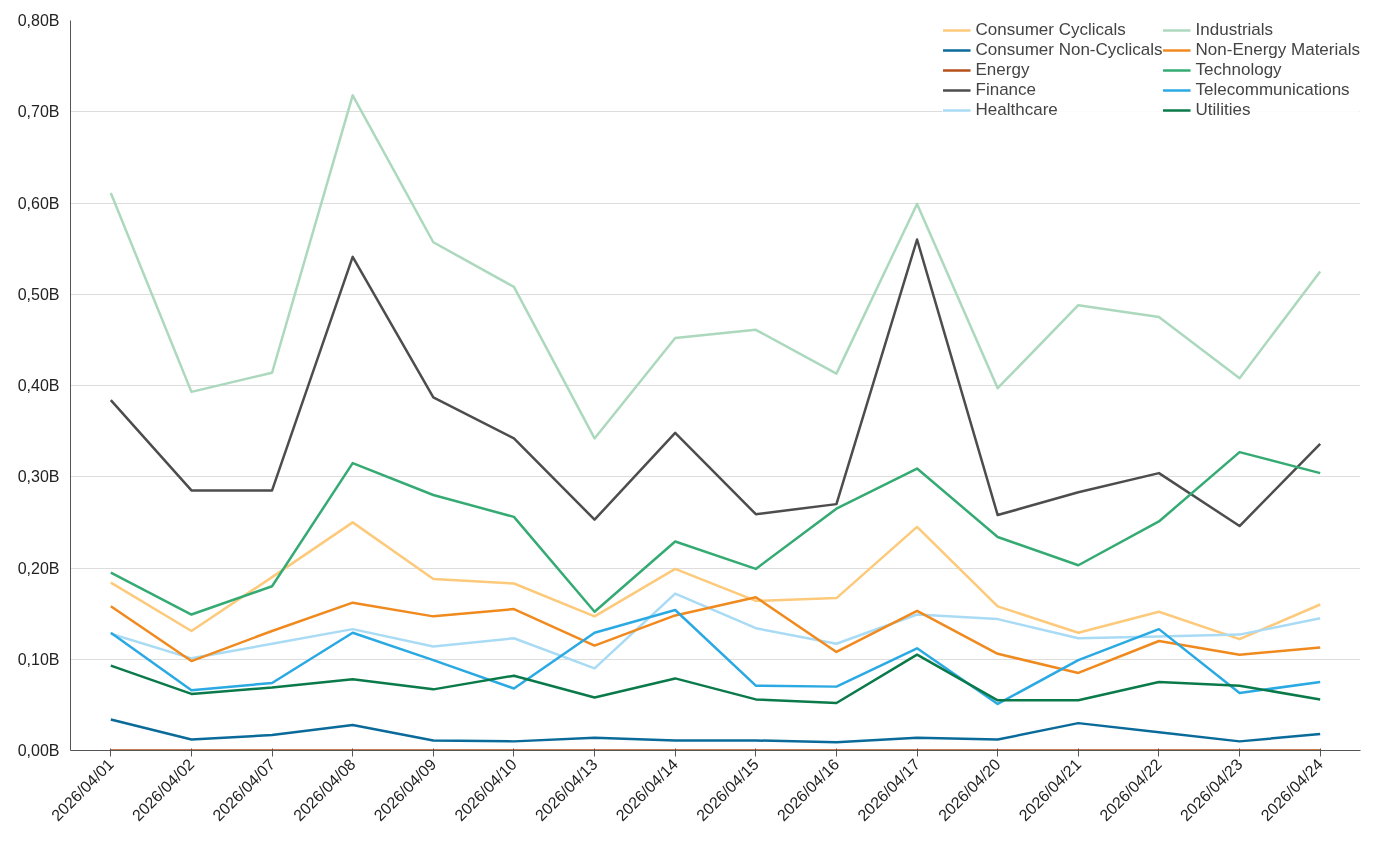  I want to click on y-tick-label: 0,00B, so click(38, 750).